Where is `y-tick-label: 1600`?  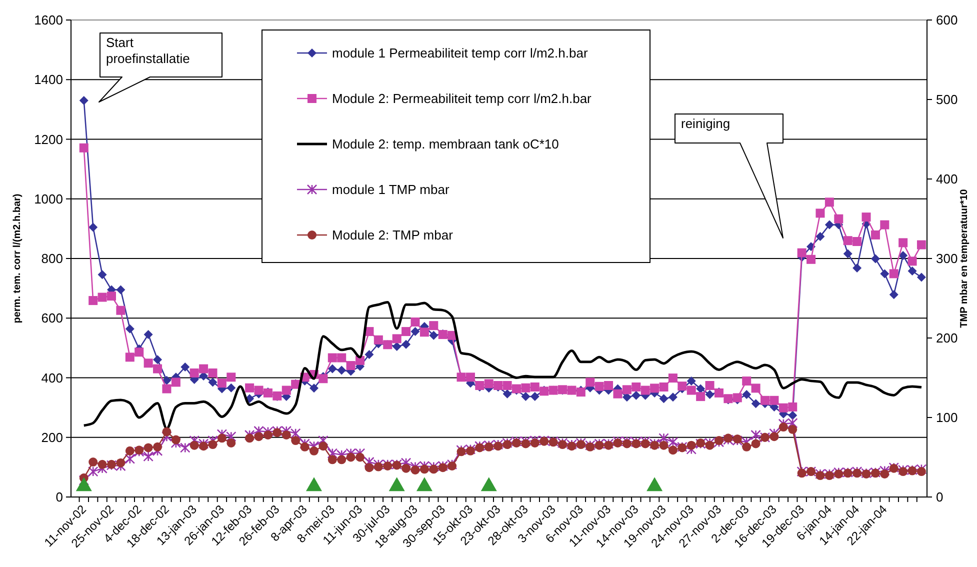
y-tick-label: 1600 is located at coordinates (48, 20).